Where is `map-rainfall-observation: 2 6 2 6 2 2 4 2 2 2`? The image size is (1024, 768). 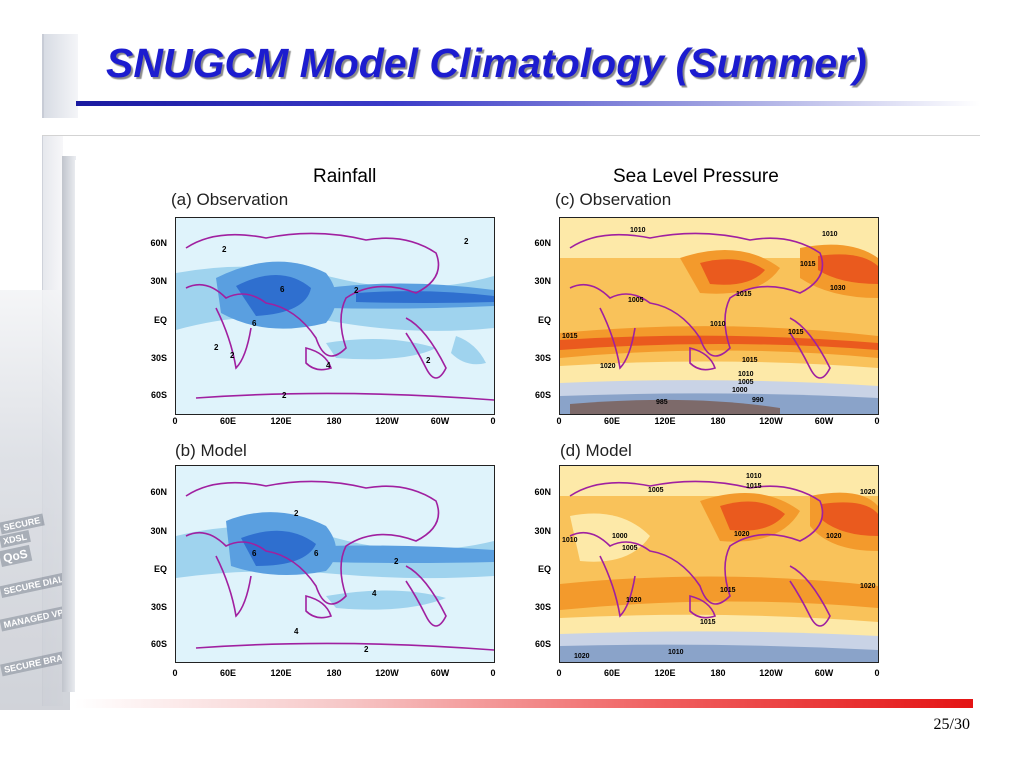 map-rainfall-observation: 2 6 2 6 2 2 4 2 2 2 is located at coordinates (335, 316).